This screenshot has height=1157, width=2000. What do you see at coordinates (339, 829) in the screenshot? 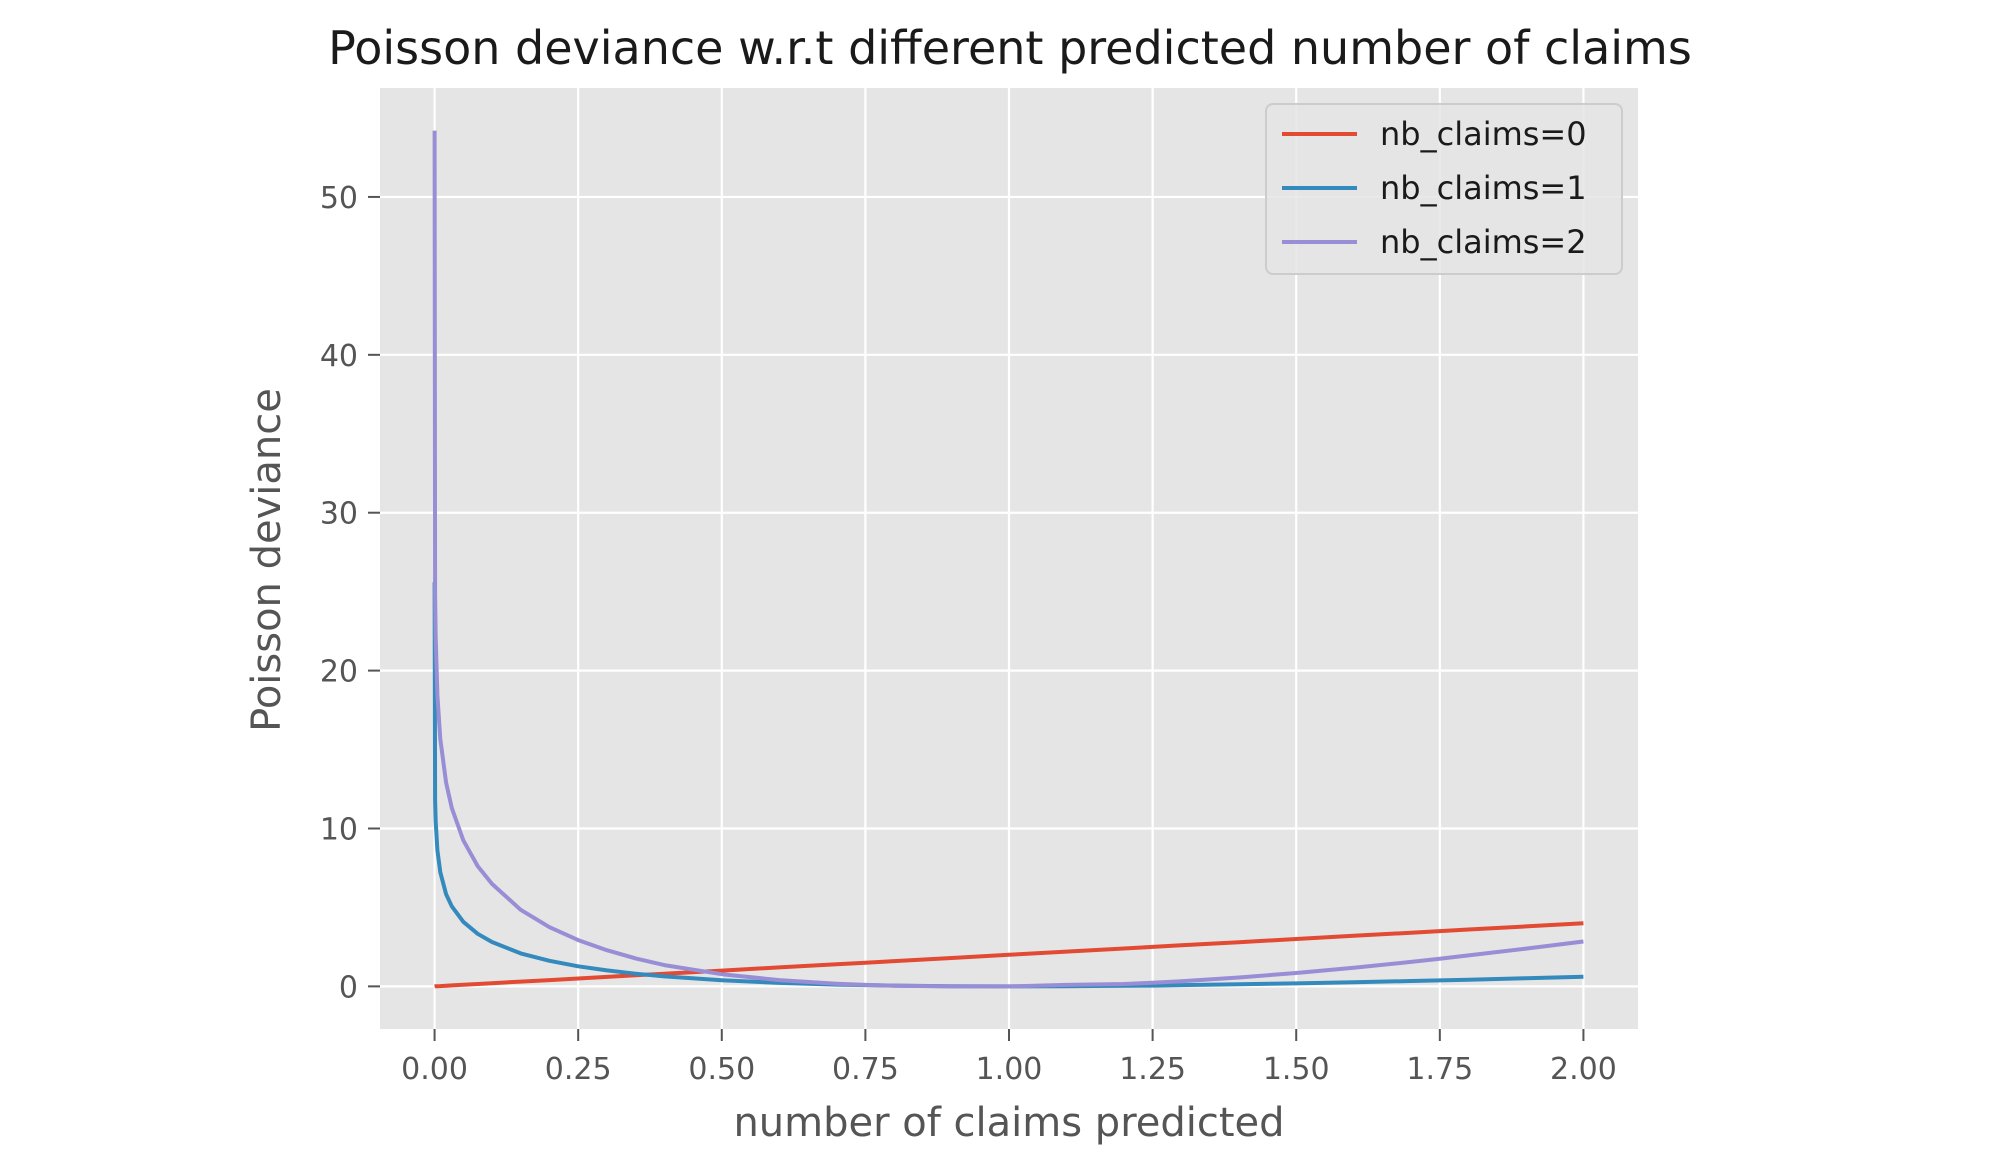
I see `y-tick-label: 10` at bounding box center [339, 829].